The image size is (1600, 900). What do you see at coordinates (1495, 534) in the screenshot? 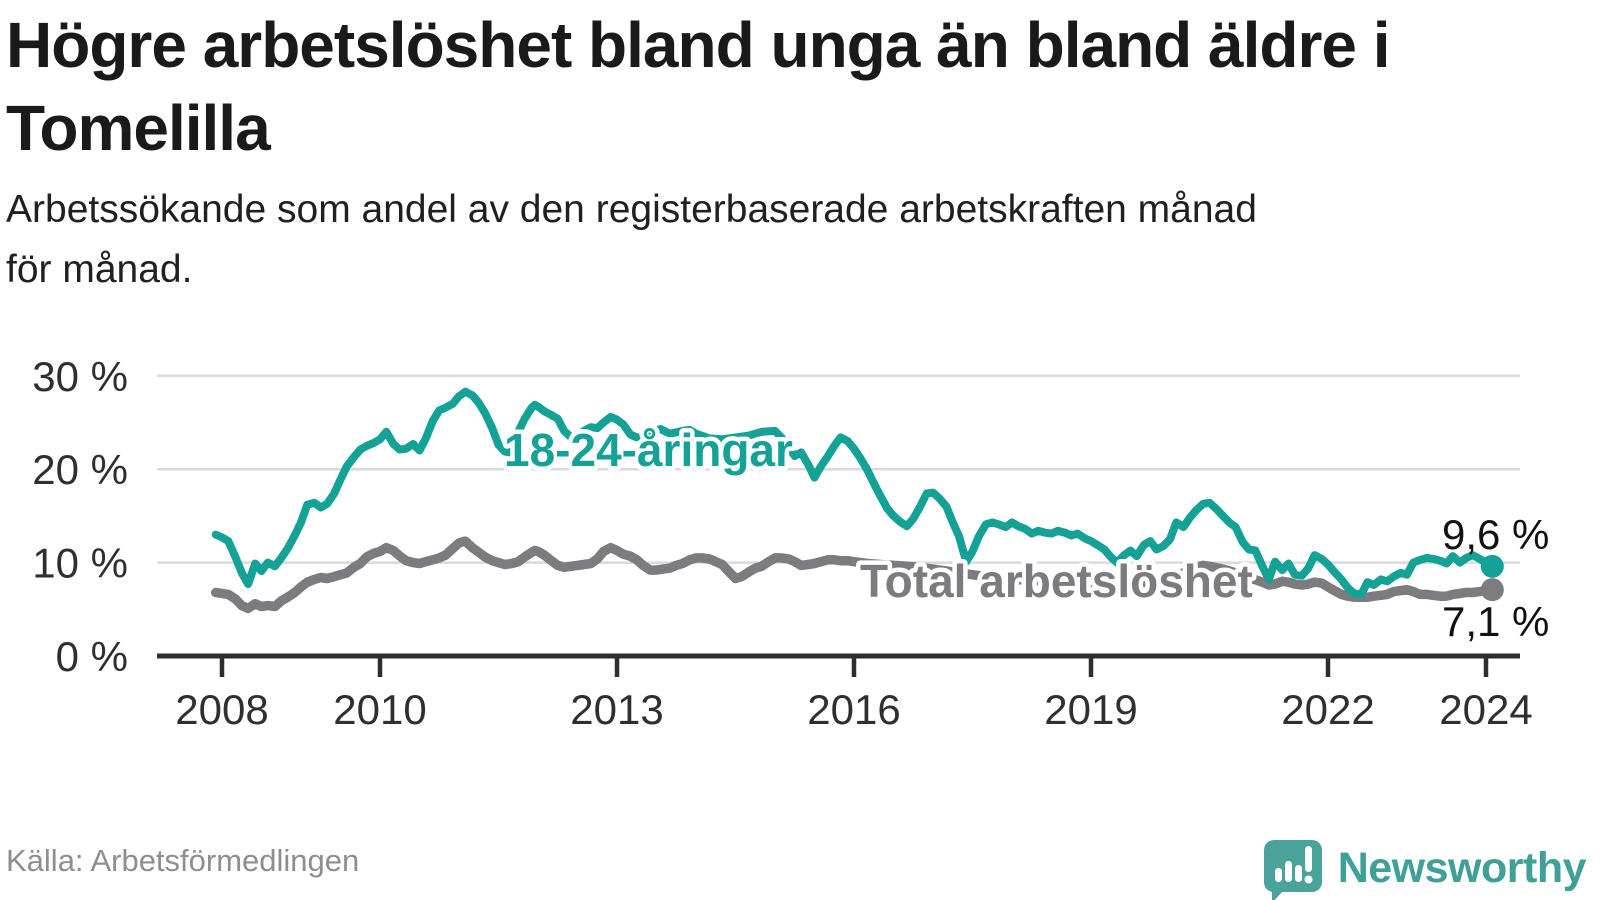
I see `youth-end-value: 9,6 %` at bounding box center [1495, 534].